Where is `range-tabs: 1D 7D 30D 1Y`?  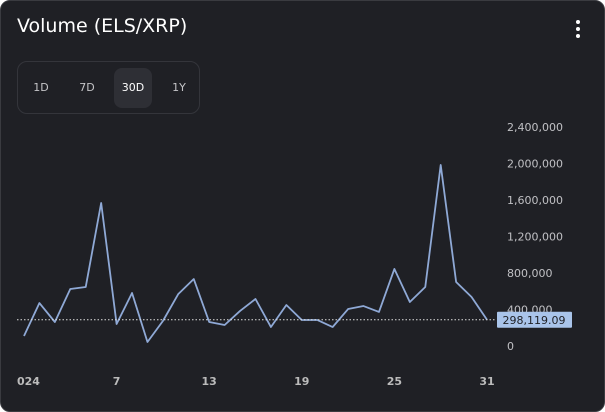
range-tabs: 1D 7D 30D 1Y is located at coordinates (108, 87).